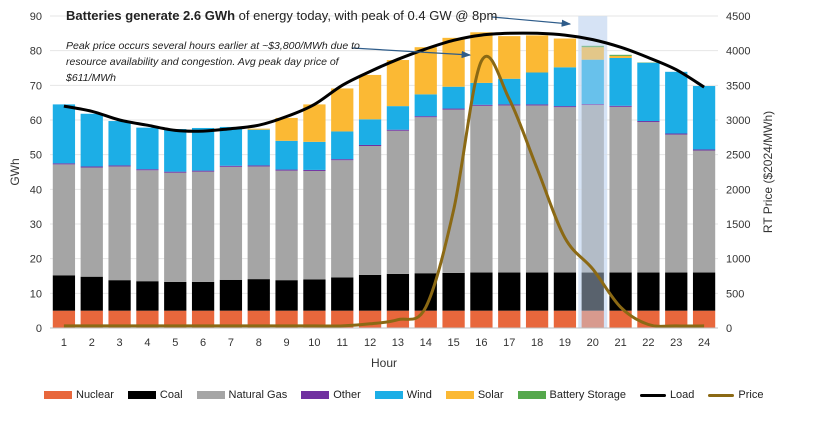  What do you see at coordinates (36, 121) in the screenshot?
I see `y-tick-60: 60` at bounding box center [36, 121].